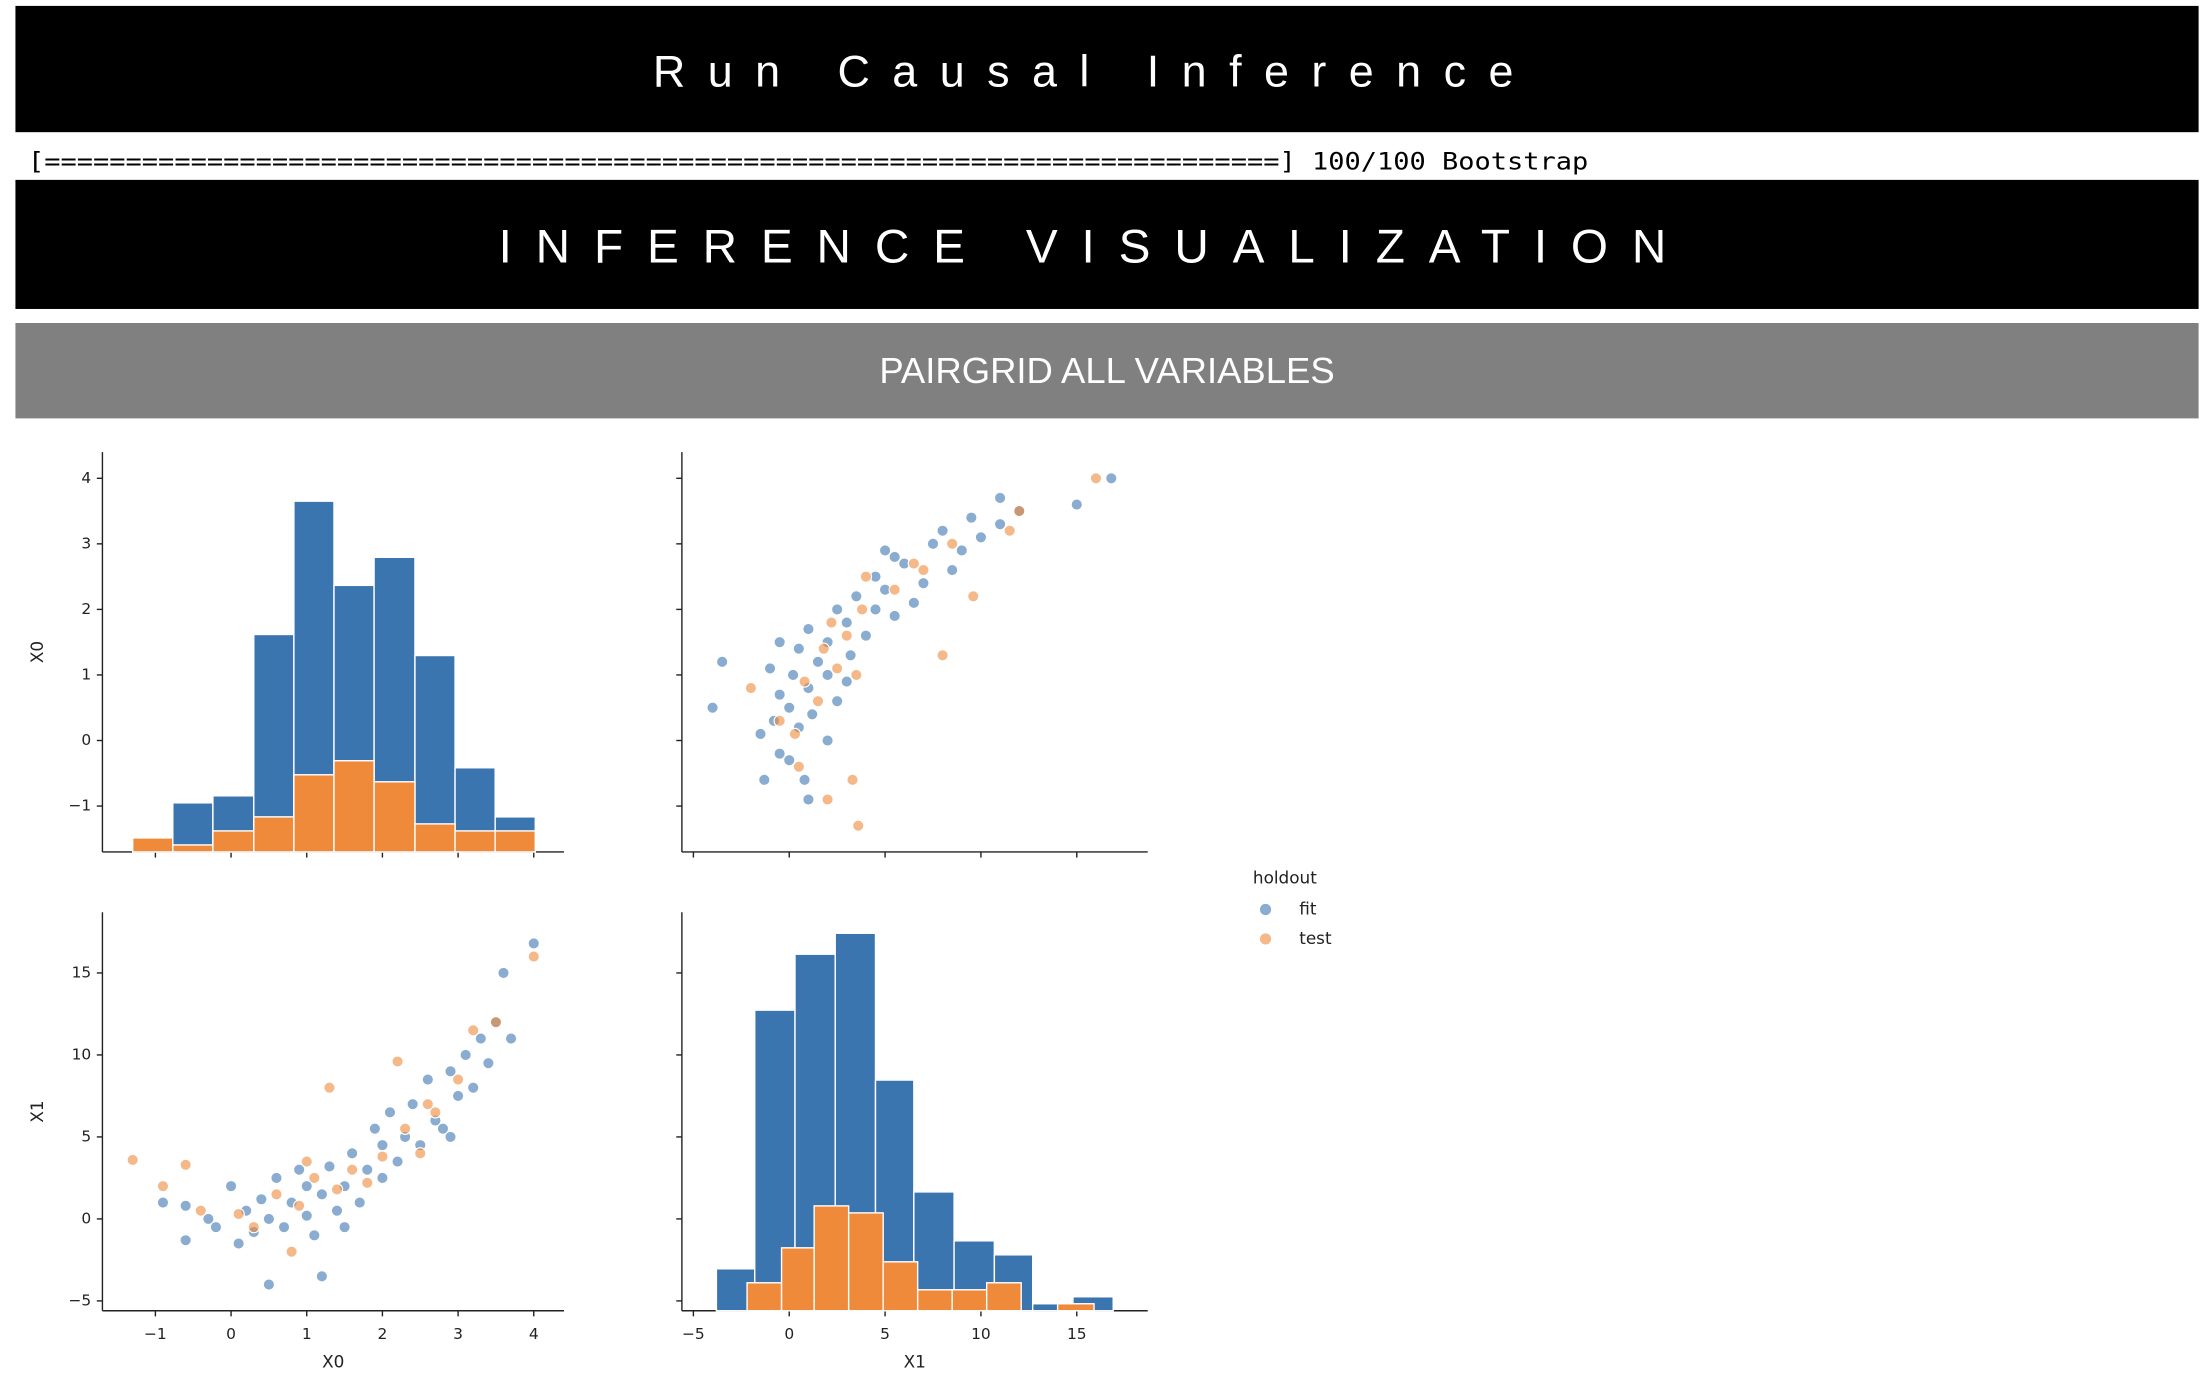 The image size is (2200, 1384). I want to click on x-tick-label: −1, so click(155, 1334).